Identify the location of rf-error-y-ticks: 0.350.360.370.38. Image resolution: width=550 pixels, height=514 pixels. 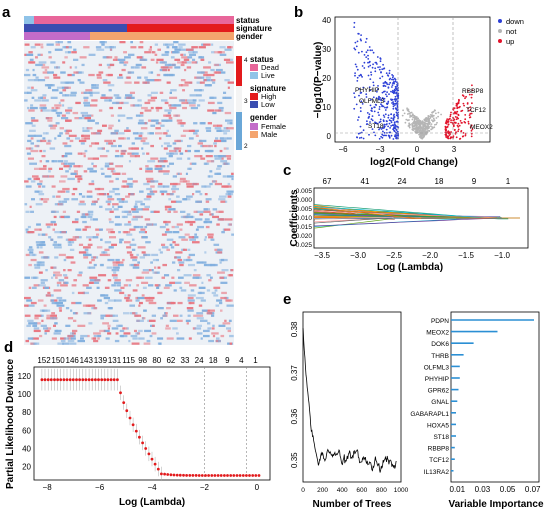
(294, 394).